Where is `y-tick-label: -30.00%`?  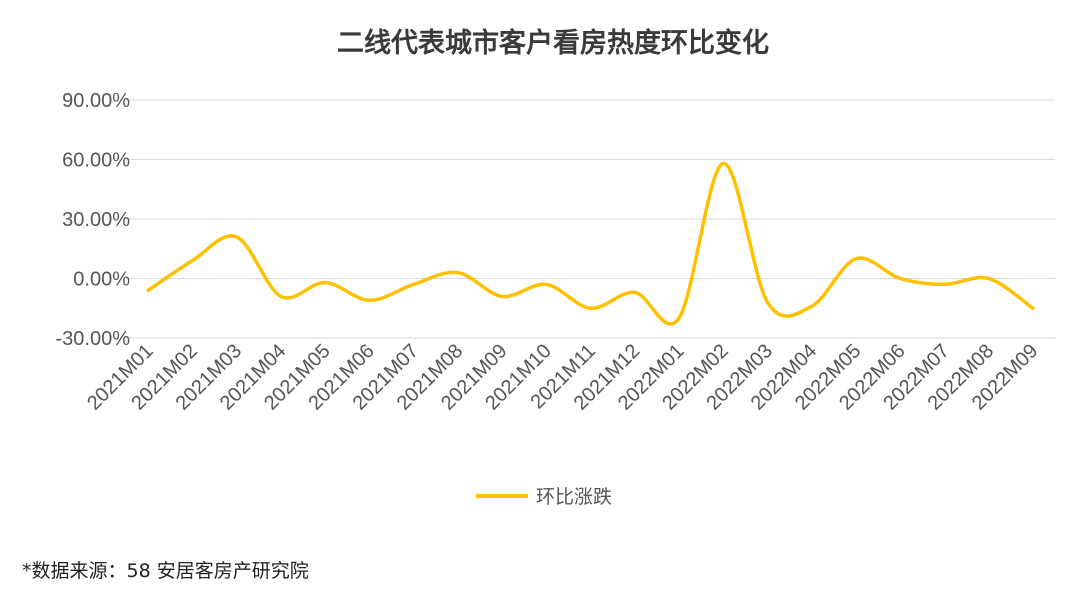
y-tick-label: -30.00% is located at coordinates (93, 339).